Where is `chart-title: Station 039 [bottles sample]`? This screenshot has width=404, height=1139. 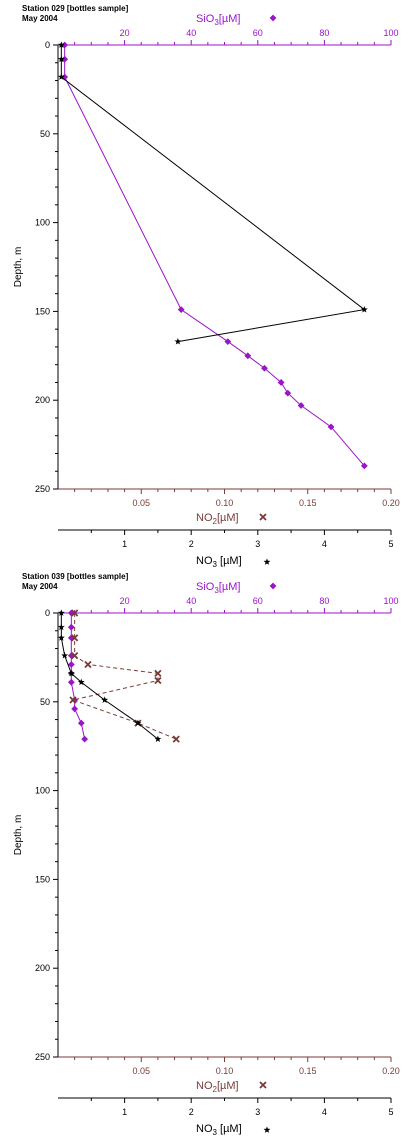
chart-title: Station 039 [bottles sample] is located at coordinates (75, 576).